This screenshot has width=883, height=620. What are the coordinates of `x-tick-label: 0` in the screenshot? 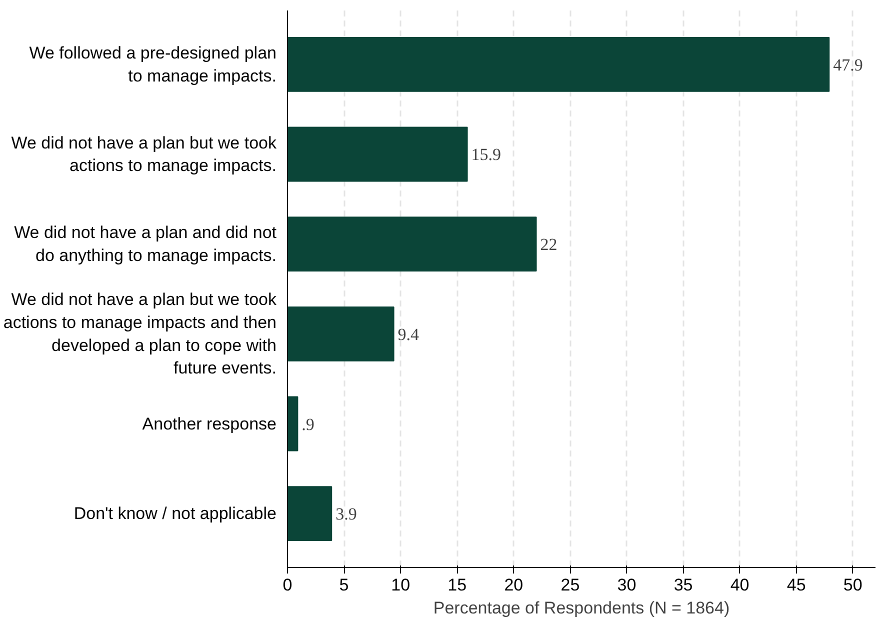 It's located at (287, 585).